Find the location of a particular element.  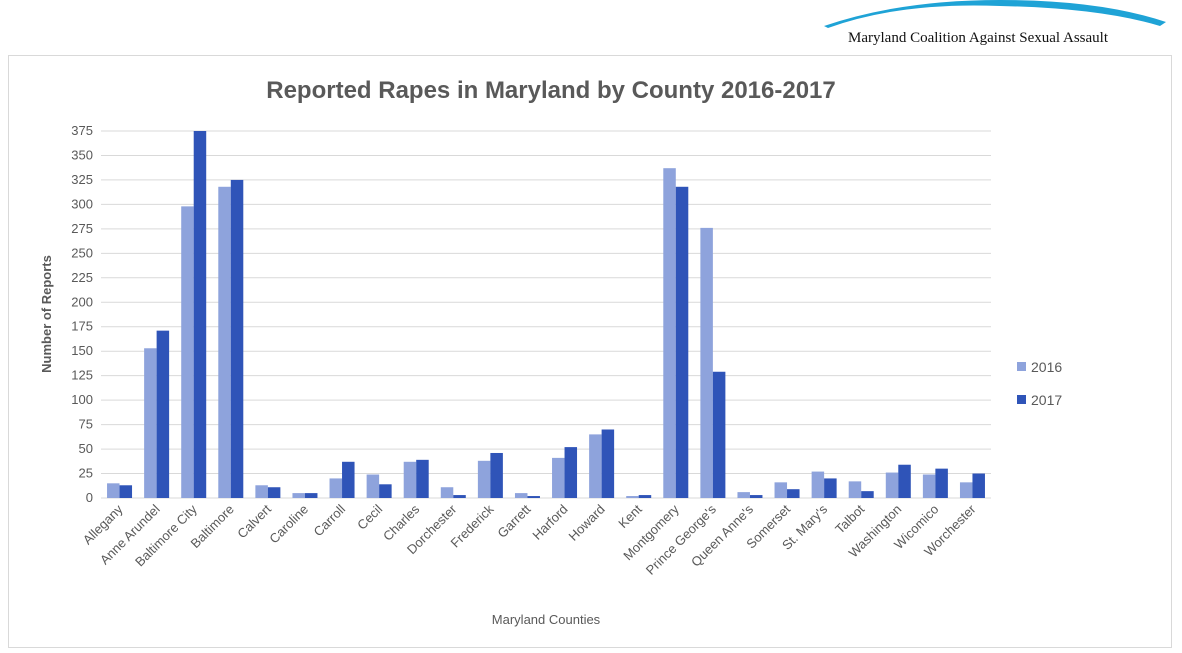

bar-2017-caroline is located at coordinates (311, 495).